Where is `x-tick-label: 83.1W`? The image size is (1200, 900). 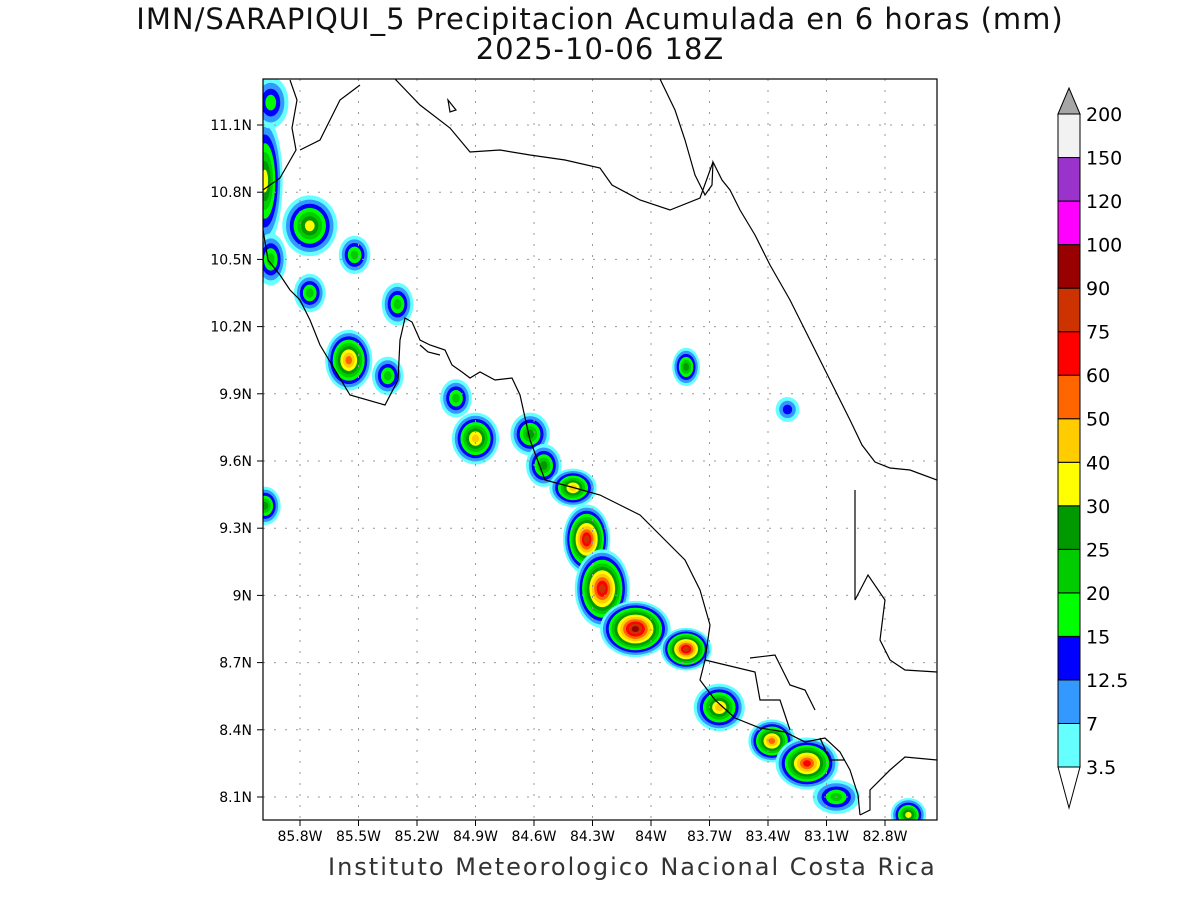
x-tick-label: 83.1W is located at coordinates (826, 837).